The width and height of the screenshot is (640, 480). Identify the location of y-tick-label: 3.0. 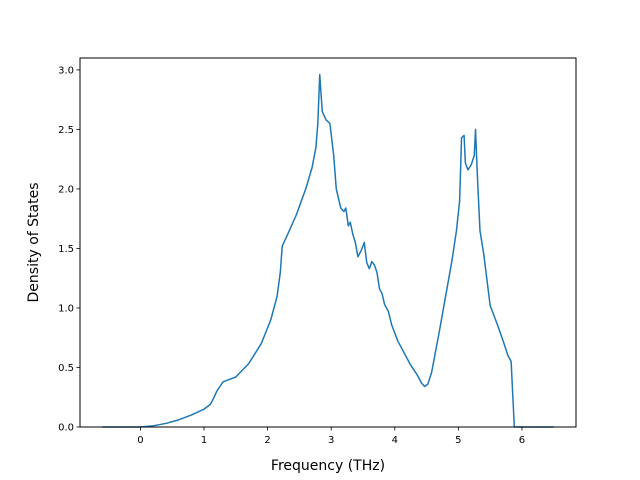
(66, 70).